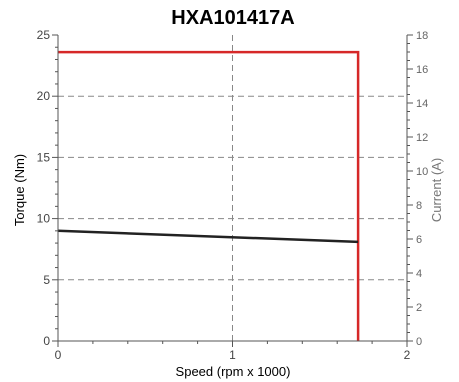 Image resolution: width=459 pixels, height=382 pixels. Describe the element at coordinates (436, 190) in the screenshot. I see `y2-axis-label: Current (A)` at that location.